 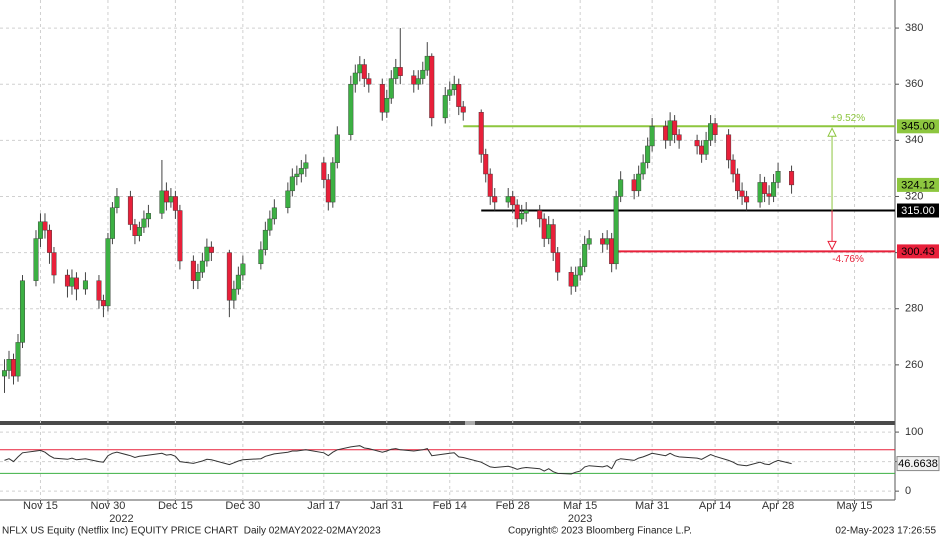 I want to click on change-label: +9.52%, so click(x=848, y=118).